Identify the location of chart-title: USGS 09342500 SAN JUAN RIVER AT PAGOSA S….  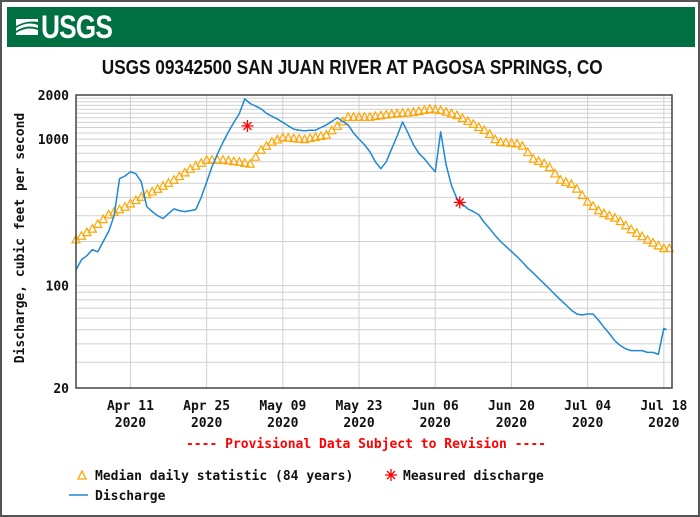
(352, 68).